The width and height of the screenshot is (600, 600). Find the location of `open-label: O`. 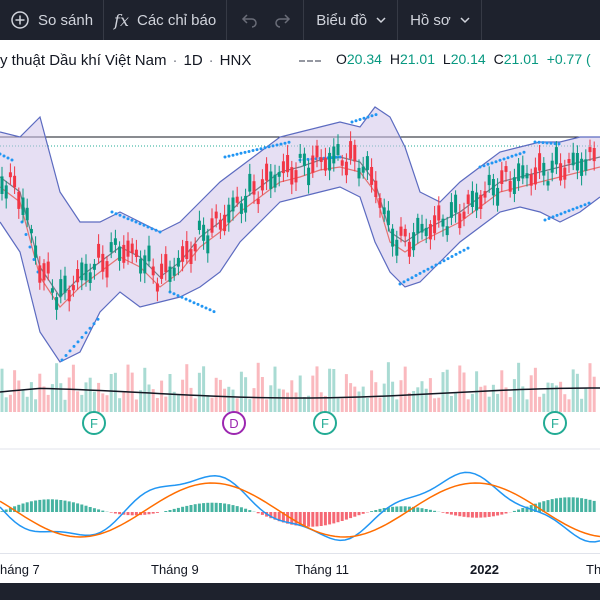

open-label: O is located at coordinates (341, 59).